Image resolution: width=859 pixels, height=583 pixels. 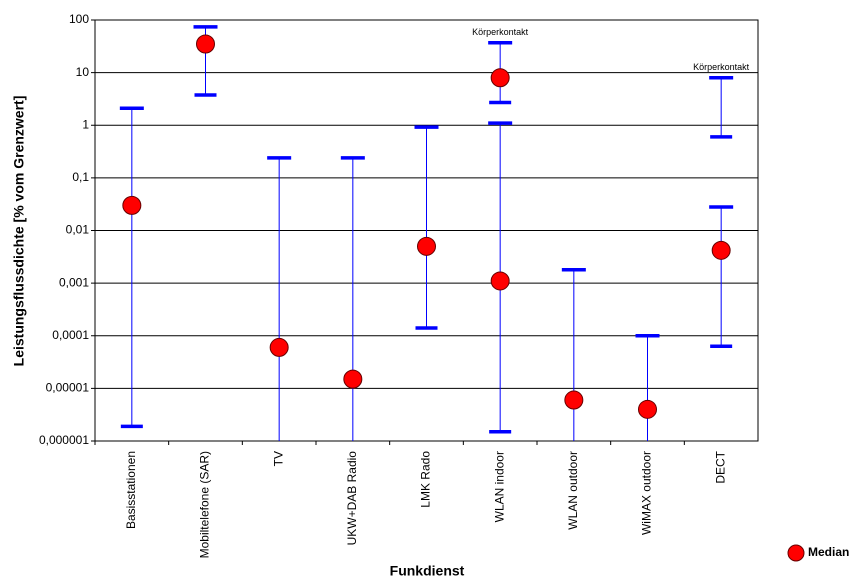 I want to click on y-tick-label: 0,0001, so click(x=70, y=335).